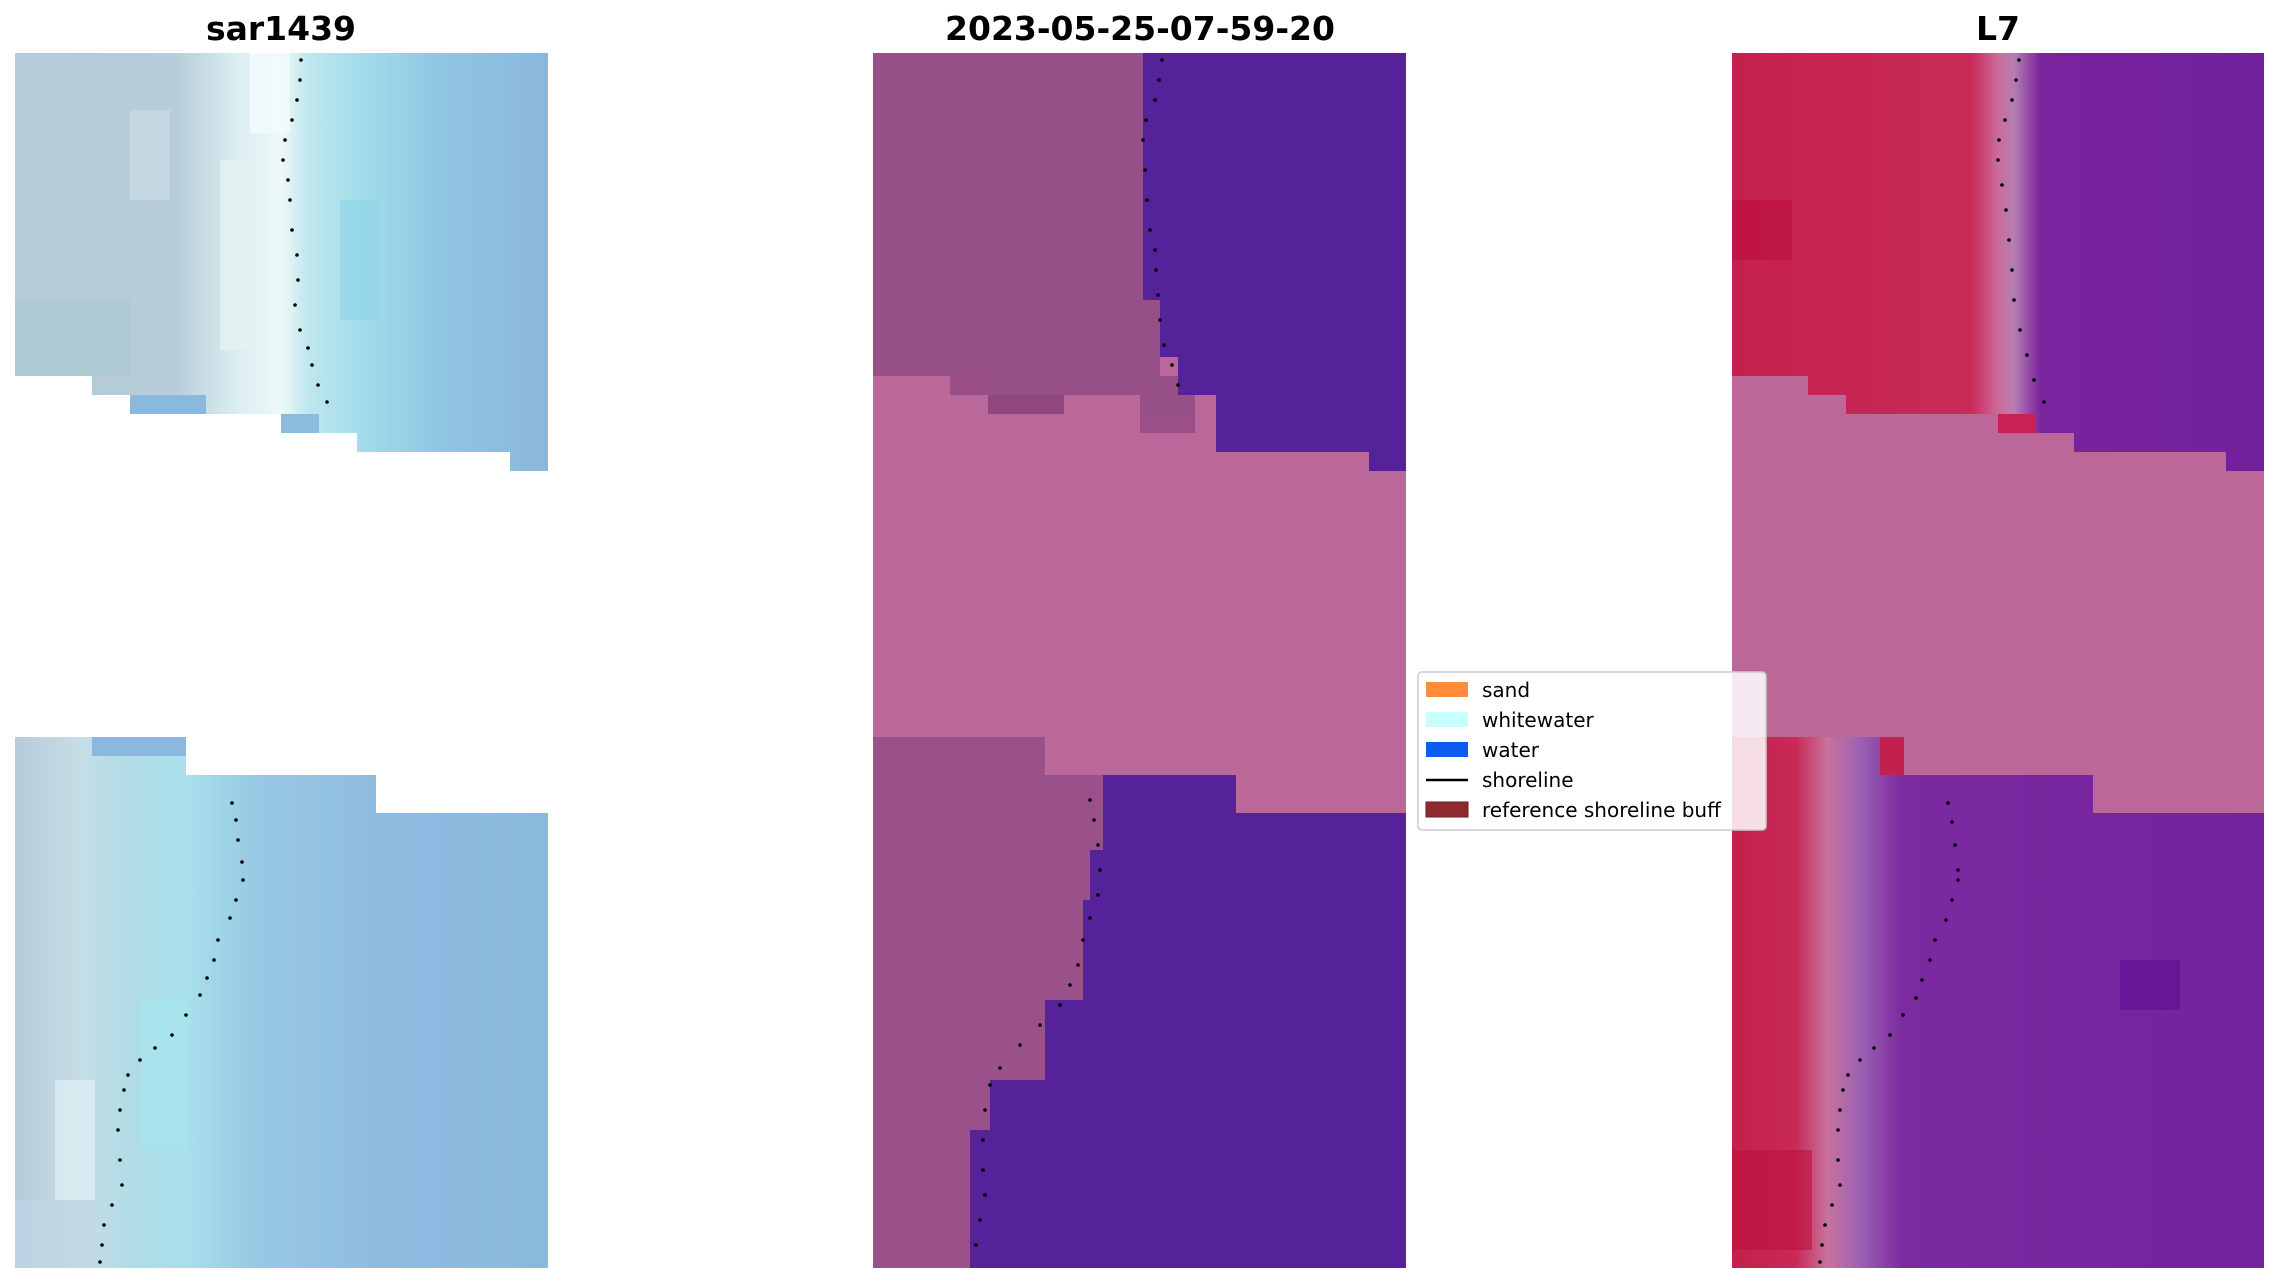  I want to click on svg-text: reference shoreline buff, so click(1602, 810).